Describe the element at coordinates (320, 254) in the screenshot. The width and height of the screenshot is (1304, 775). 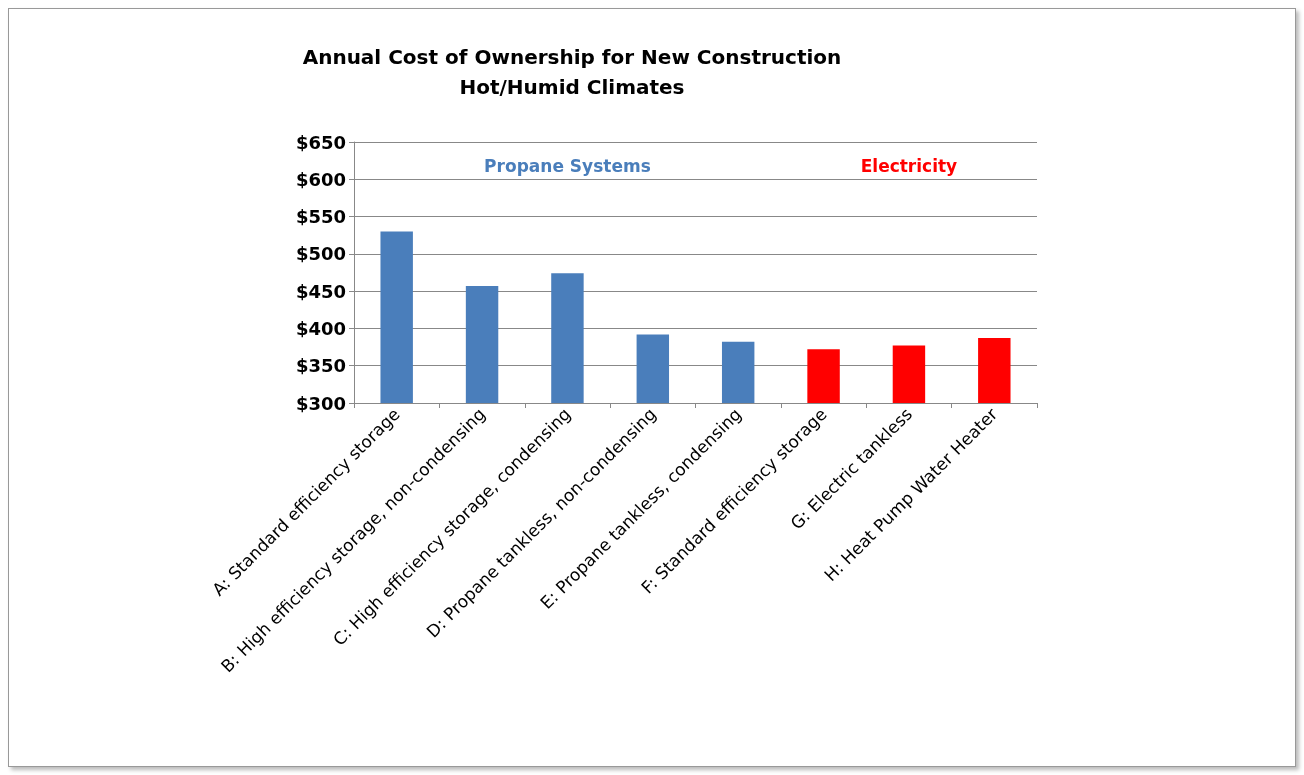
I see `y-tick-label: $500` at that location.